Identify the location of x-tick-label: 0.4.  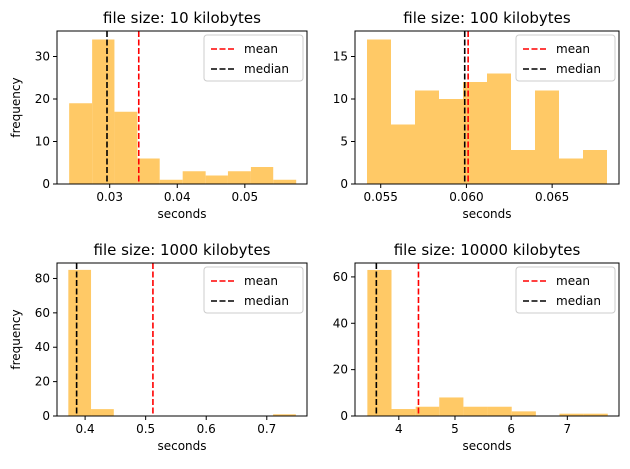
(85, 429).